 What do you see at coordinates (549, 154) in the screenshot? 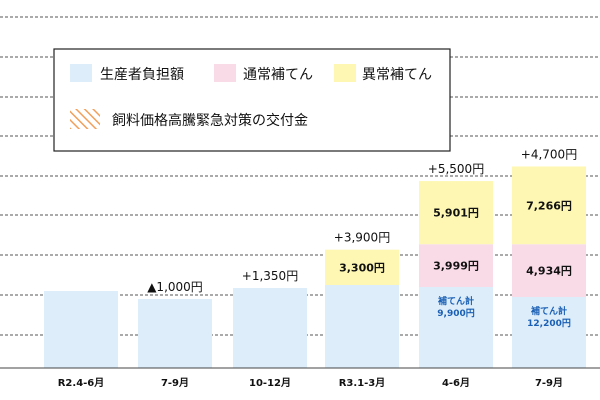
I see `change-label: +4,700円` at bounding box center [549, 154].